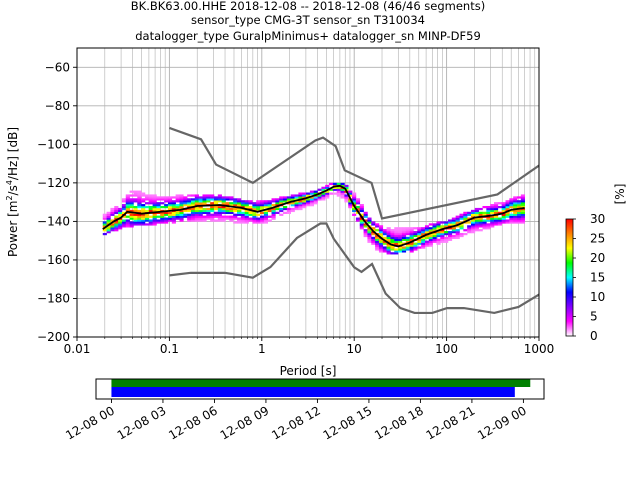 This screenshot has height=480, width=640. I want to click on median-line, so click(313, 216).